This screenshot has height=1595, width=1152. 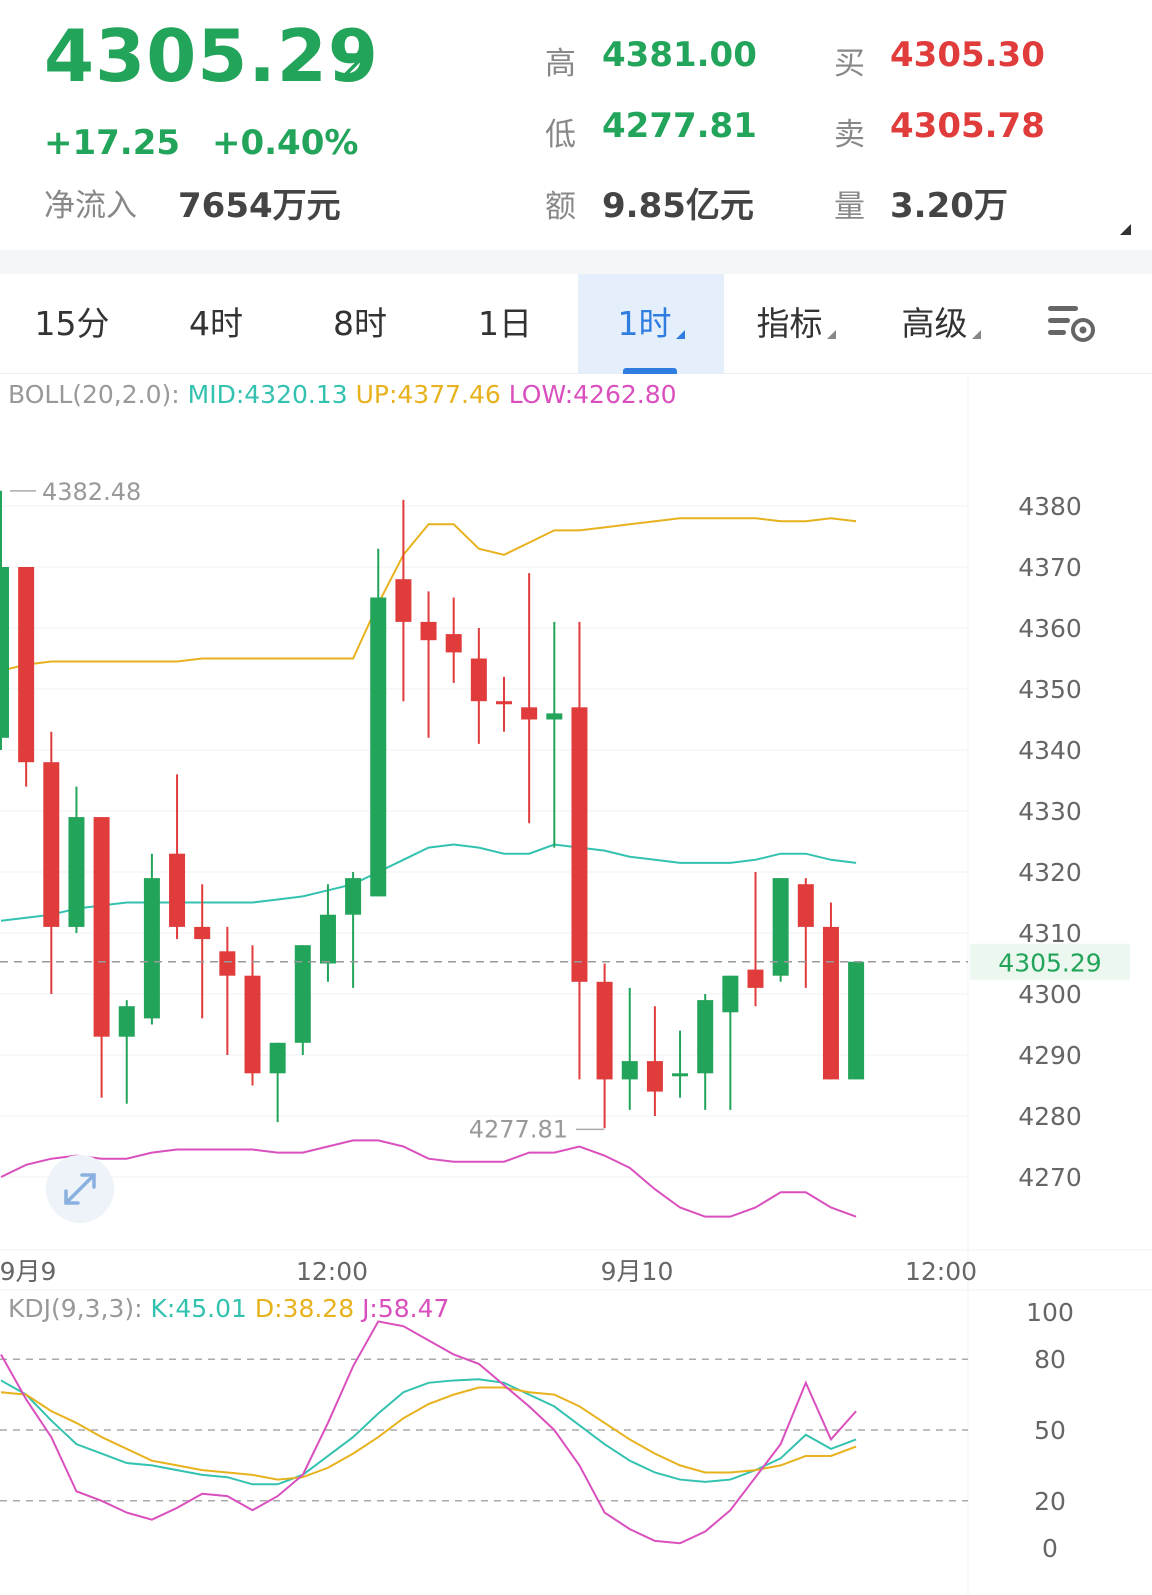 What do you see at coordinates (1072, 323) in the screenshot?
I see `chart-settings-icon` at bounding box center [1072, 323].